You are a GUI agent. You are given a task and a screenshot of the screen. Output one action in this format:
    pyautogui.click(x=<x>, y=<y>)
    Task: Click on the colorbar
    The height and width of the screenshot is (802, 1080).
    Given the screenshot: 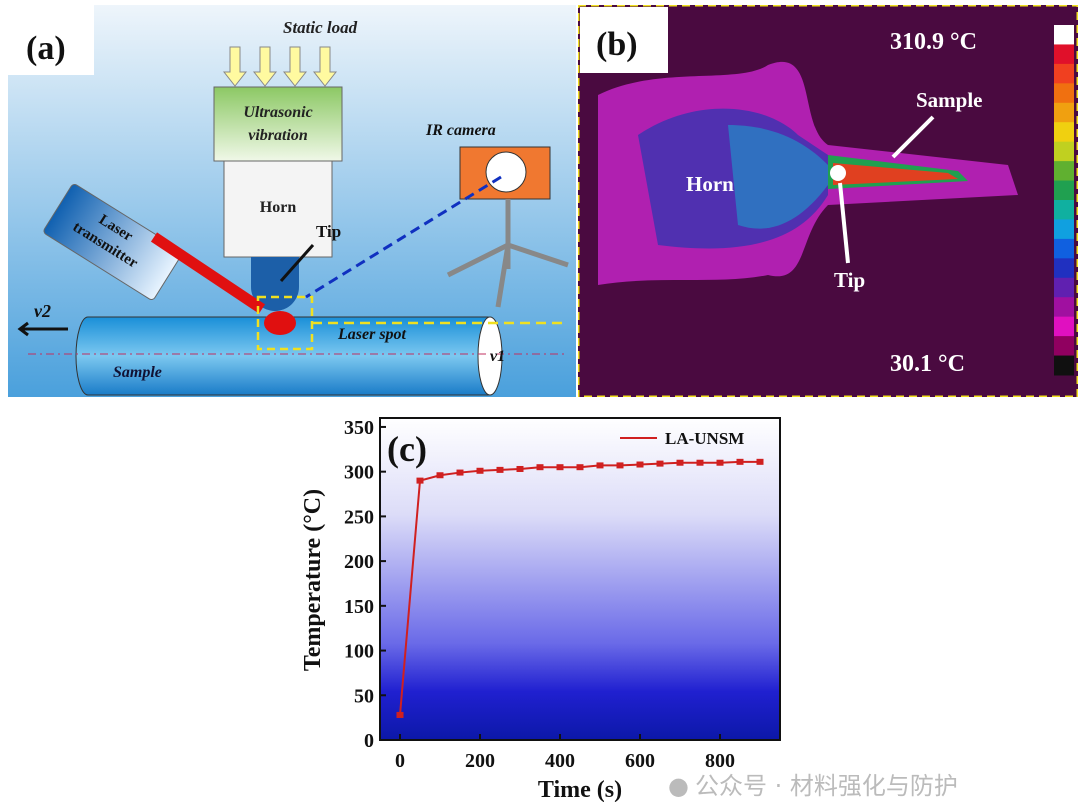 What is the action you would take?
    pyautogui.click(x=1064, y=200)
    